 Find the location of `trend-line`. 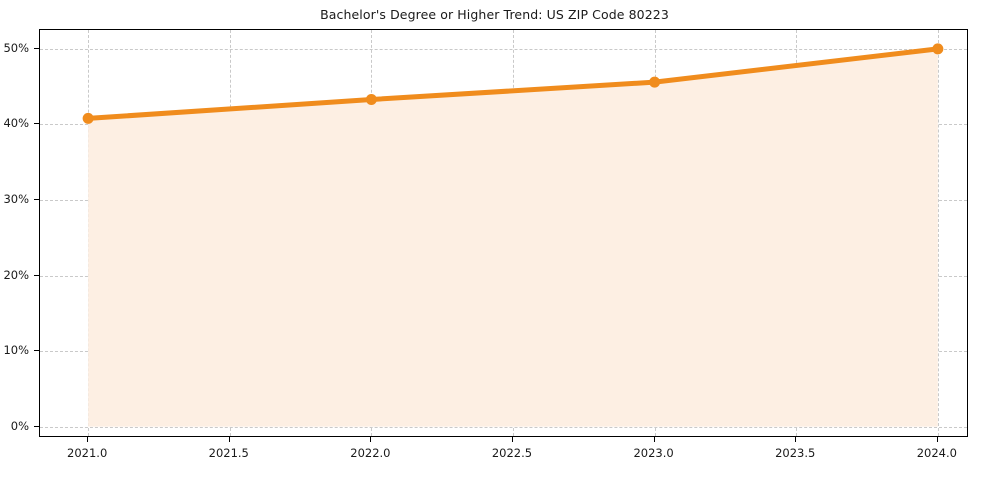

trend-line is located at coordinates (513, 83).